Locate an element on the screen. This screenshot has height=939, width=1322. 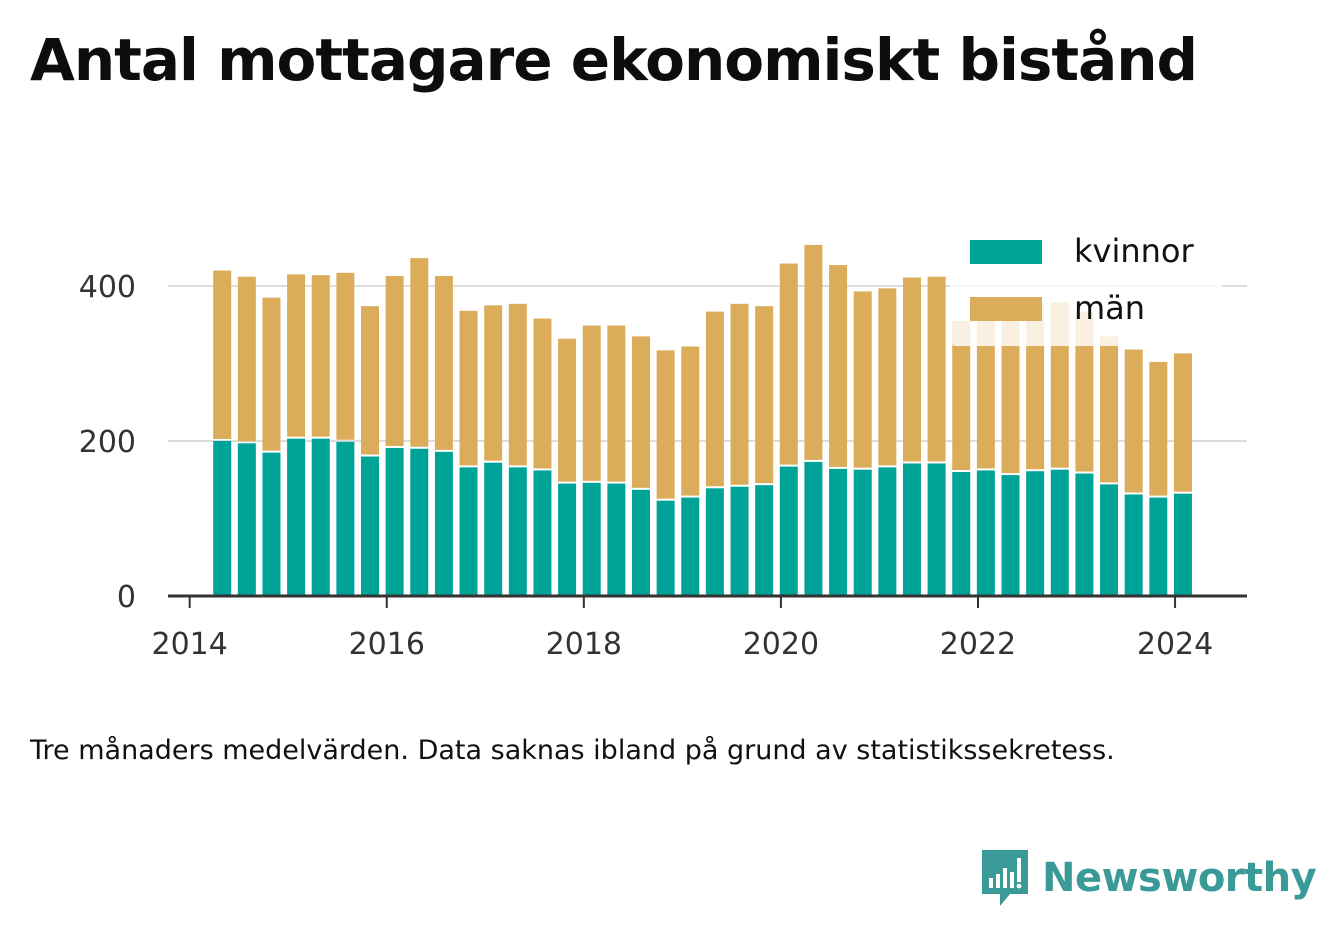
x-tick-label-2016: 2016 is located at coordinates (387, 644).